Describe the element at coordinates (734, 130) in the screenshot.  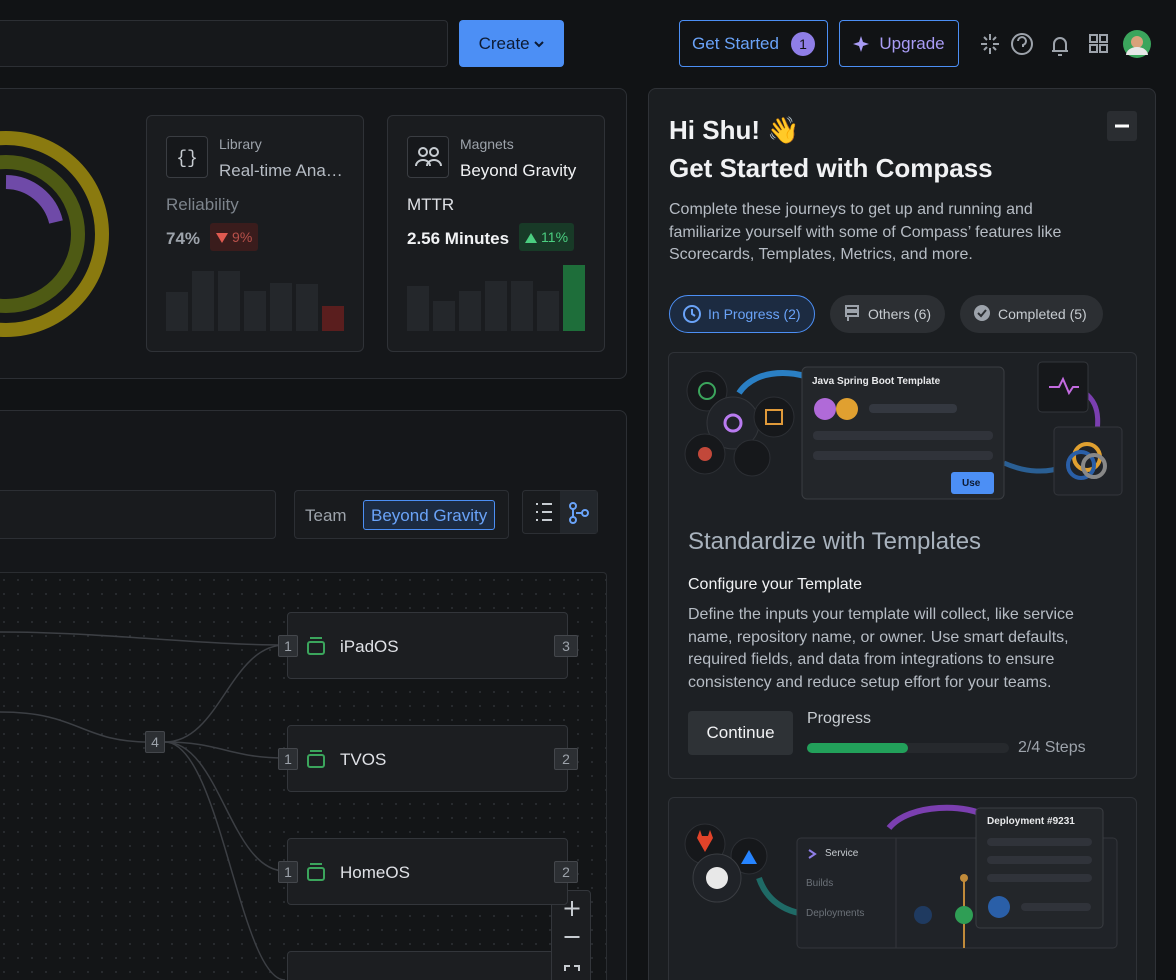
I see `greeting: Hi Shu! 👋` at that location.